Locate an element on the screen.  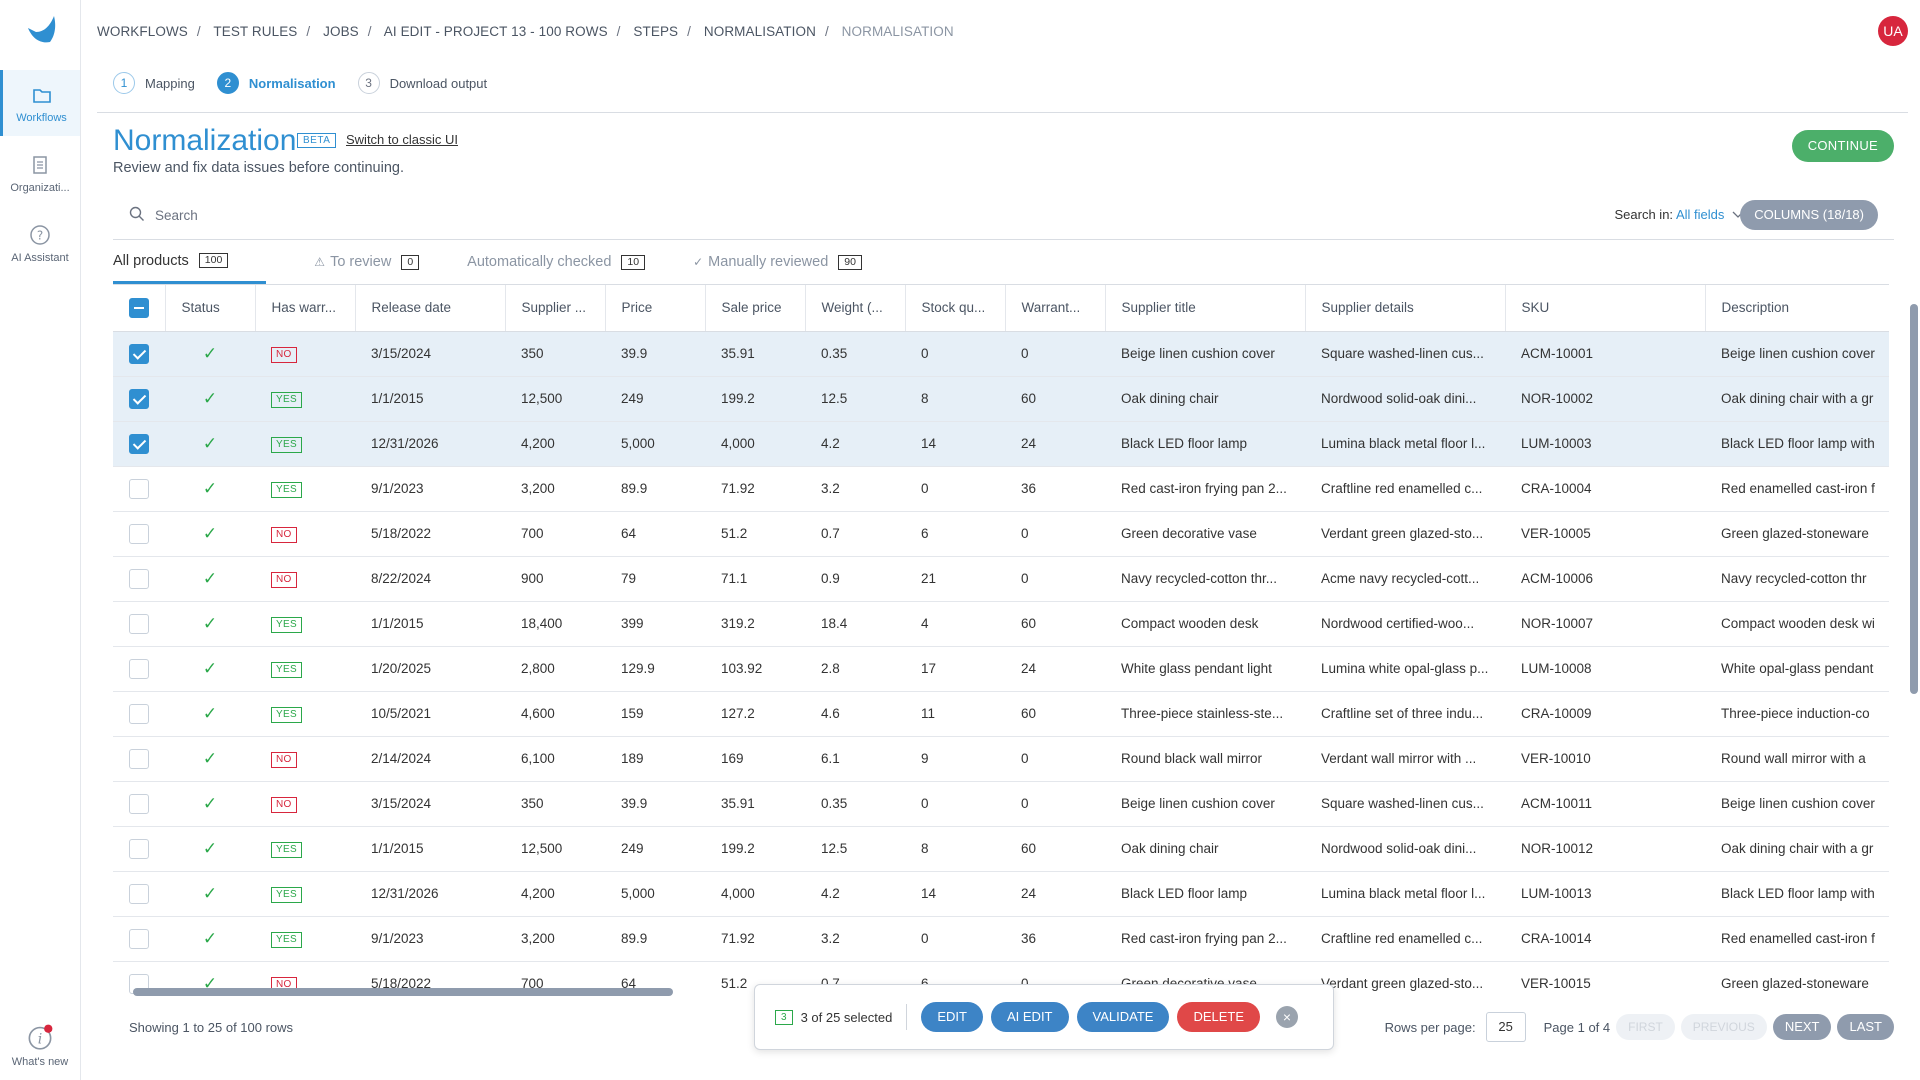
table-cell-title: Oak dining chair is located at coordinates (1205, 849).